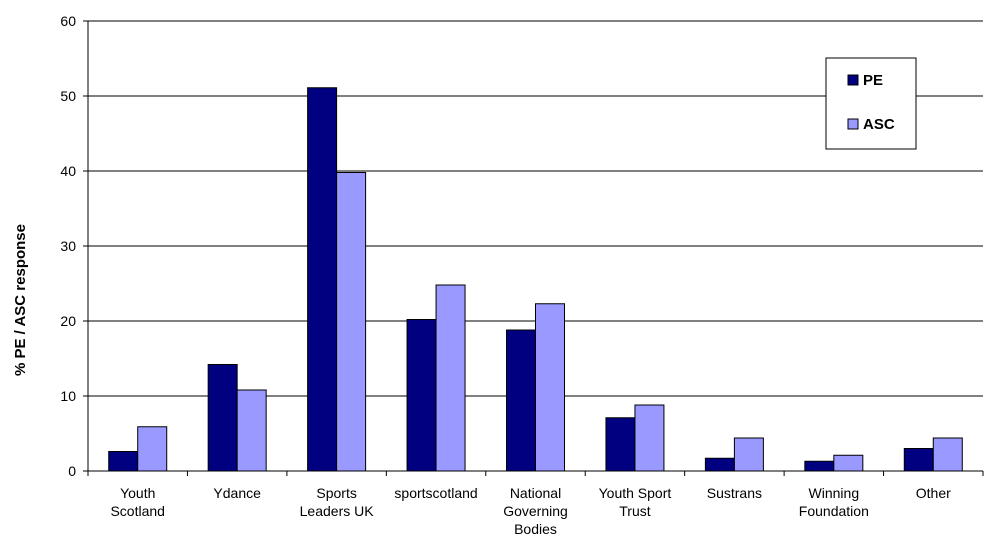 The width and height of the screenshot is (992, 547). I want to click on x-tick-label: Leaders UK, so click(337, 511).